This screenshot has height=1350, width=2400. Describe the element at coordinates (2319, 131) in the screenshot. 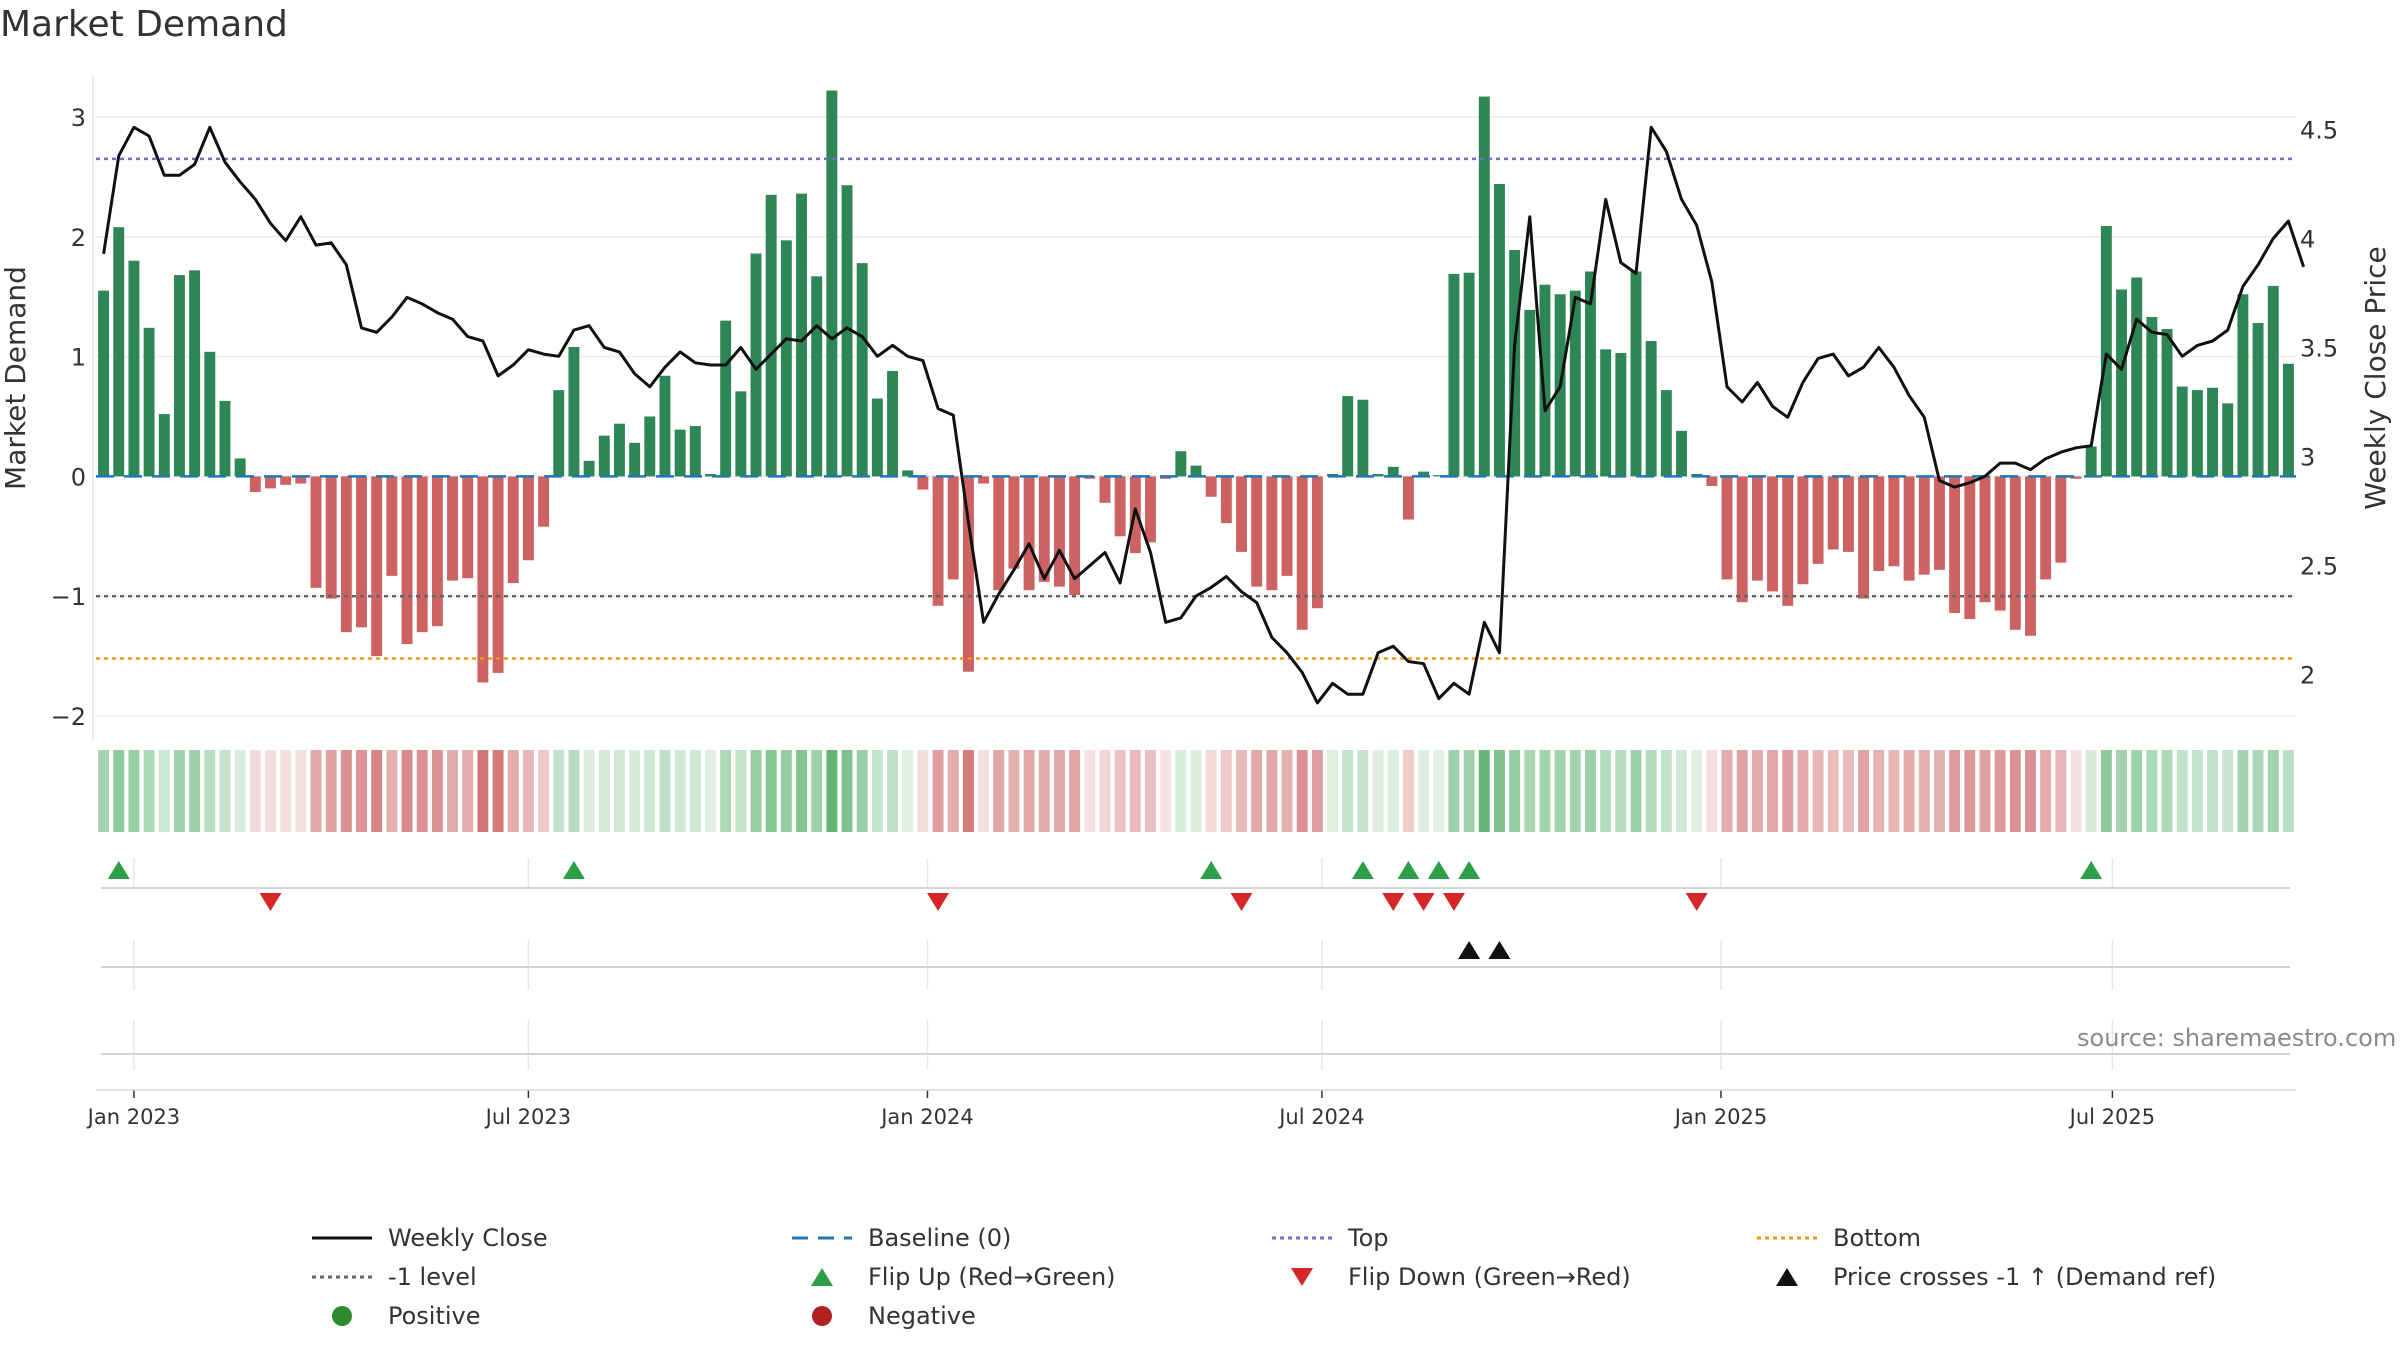

I see `y2-tick-label: 4.5` at that location.